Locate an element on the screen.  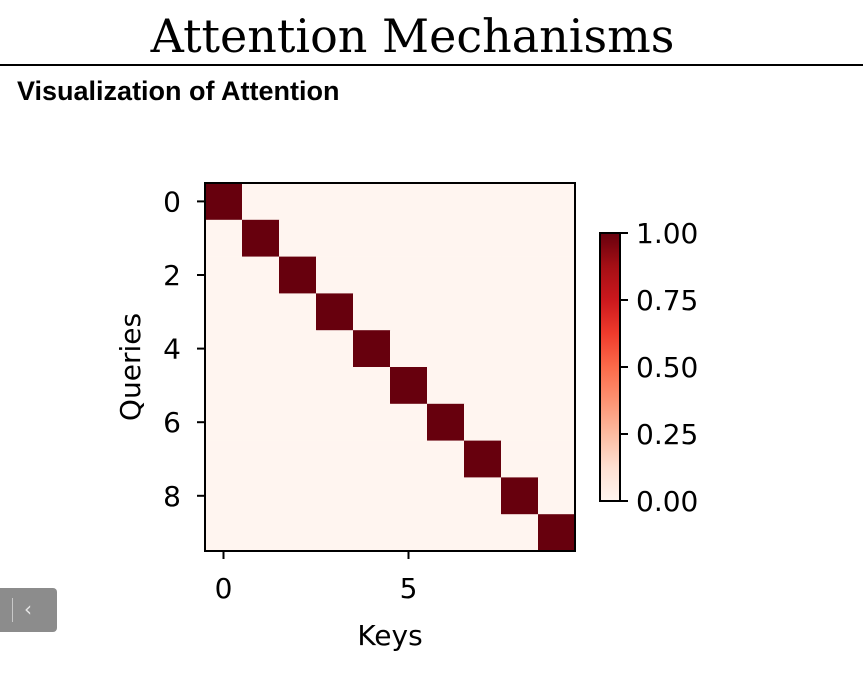
heatmap-cell-r9-c1 is located at coordinates (261, 533).